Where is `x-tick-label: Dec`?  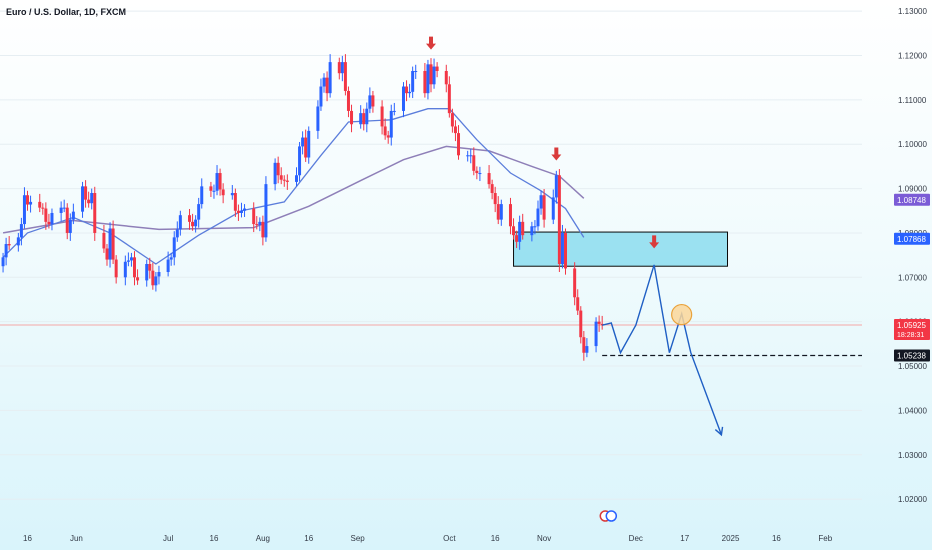 x-tick-label: Dec is located at coordinates (636, 538).